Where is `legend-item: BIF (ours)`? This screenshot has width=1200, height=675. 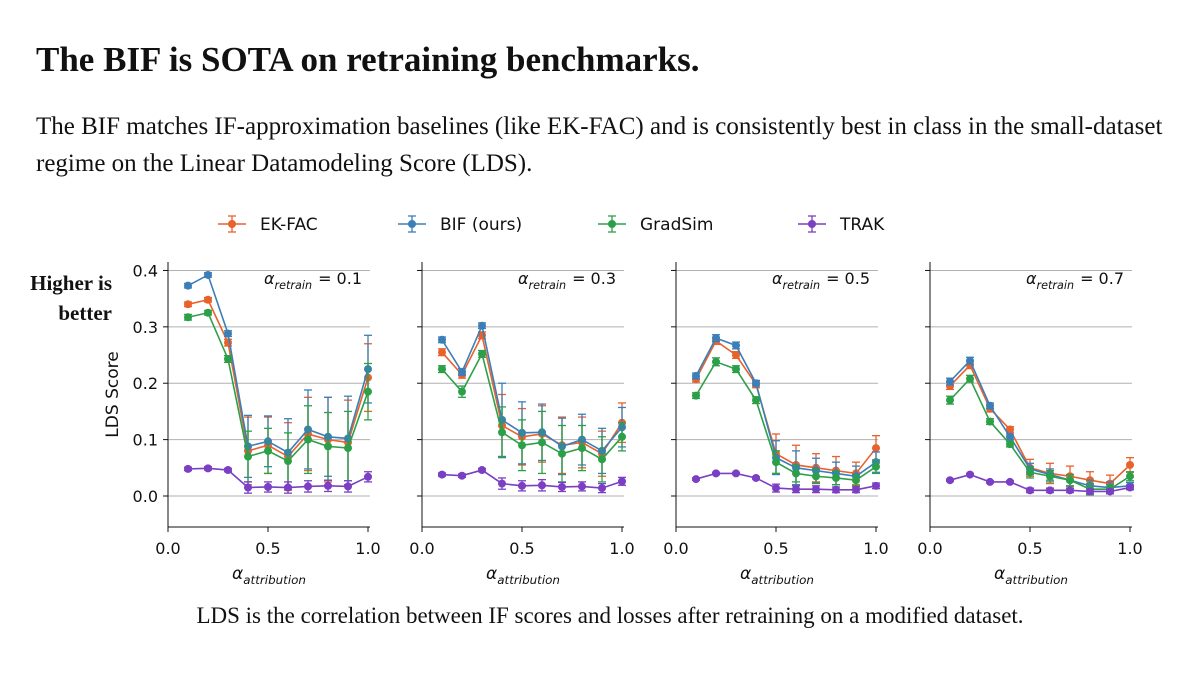
legend-item: BIF (ours) is located at coordinates (460, 225).